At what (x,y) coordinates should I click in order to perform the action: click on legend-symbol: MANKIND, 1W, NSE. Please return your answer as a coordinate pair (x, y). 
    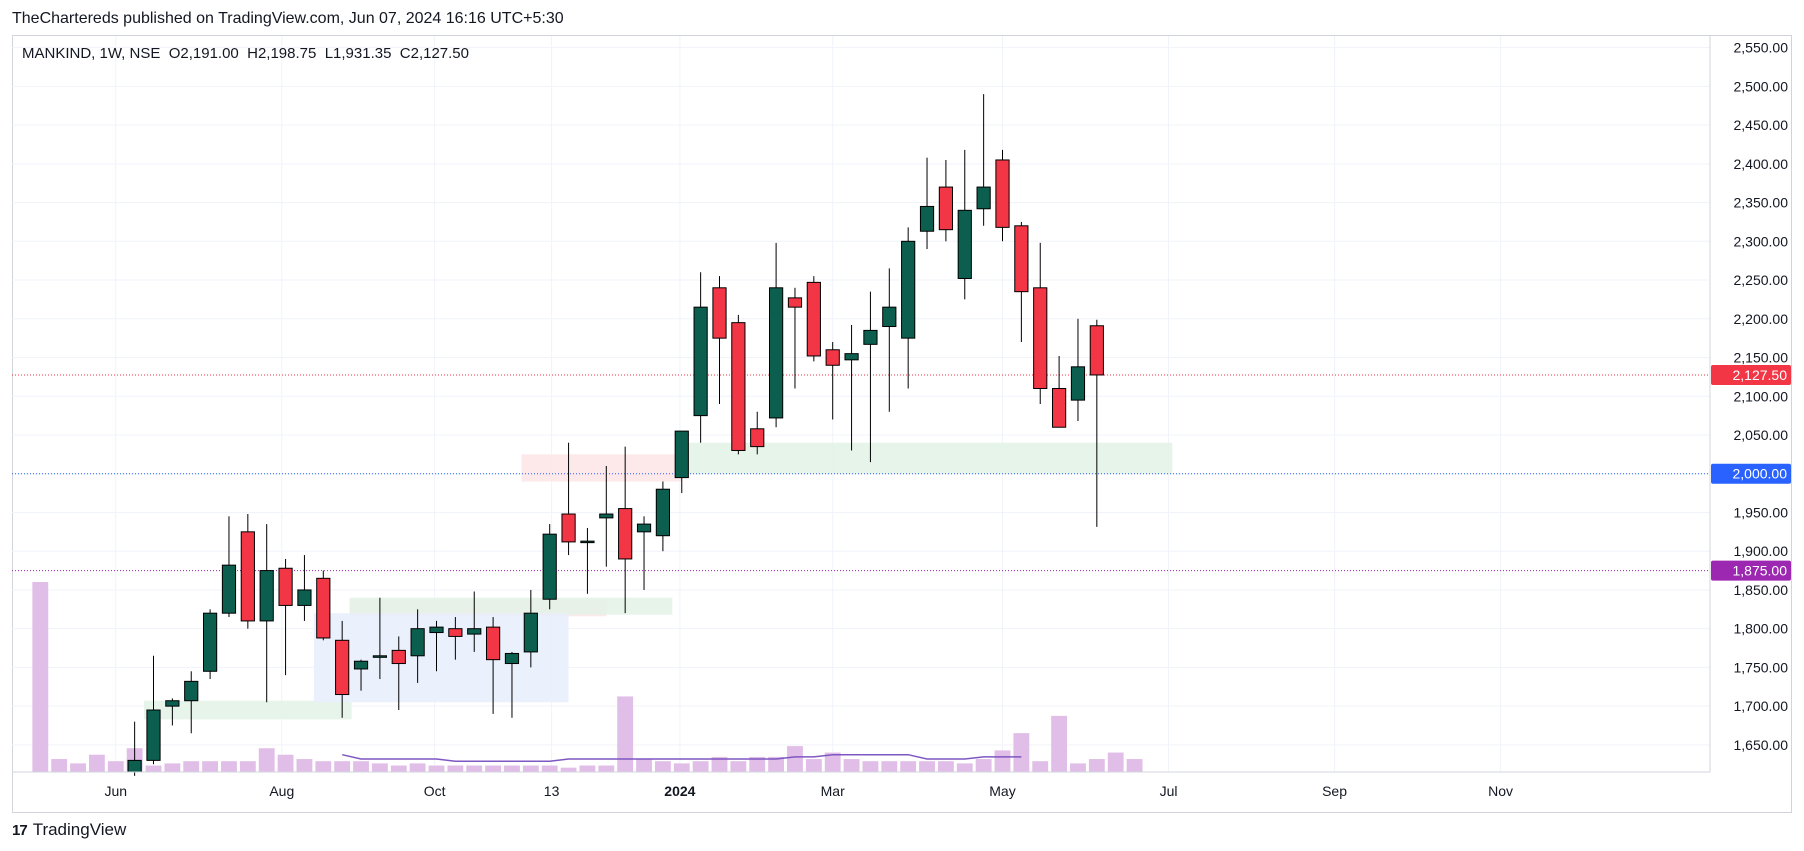
    Looking at the image, I should click on (91, 53).